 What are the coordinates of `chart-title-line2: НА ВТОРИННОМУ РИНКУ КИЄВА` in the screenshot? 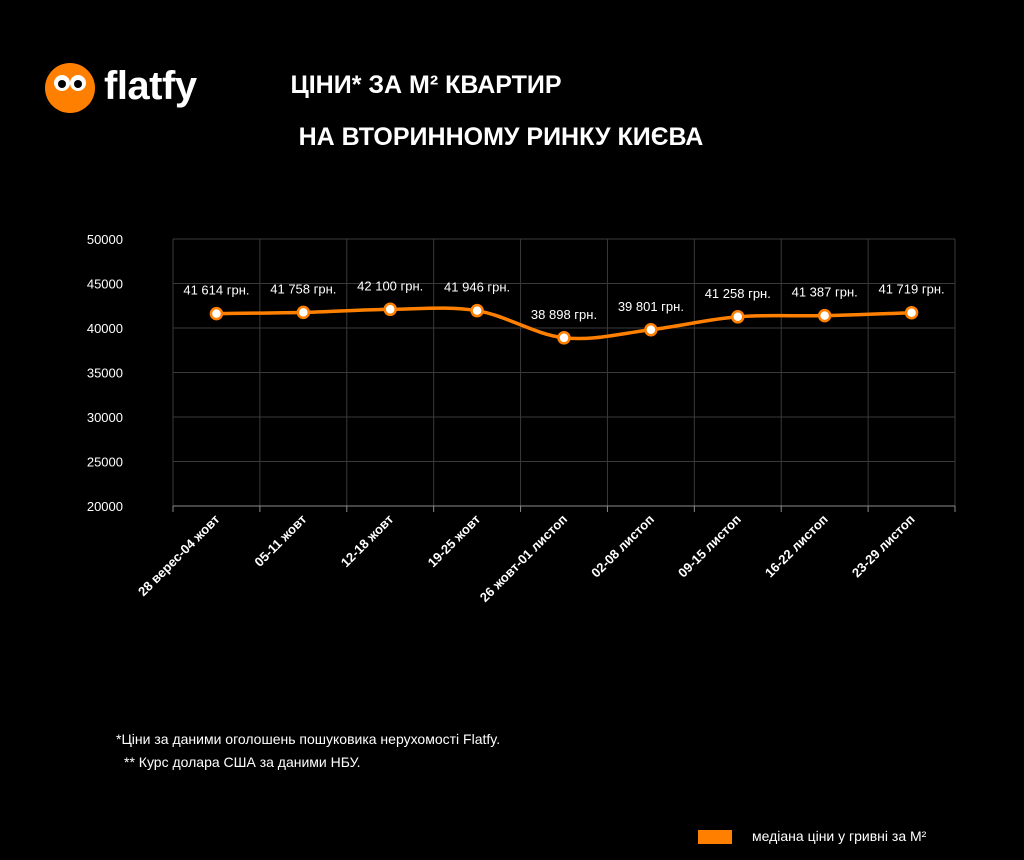 It's located at (501, 137).